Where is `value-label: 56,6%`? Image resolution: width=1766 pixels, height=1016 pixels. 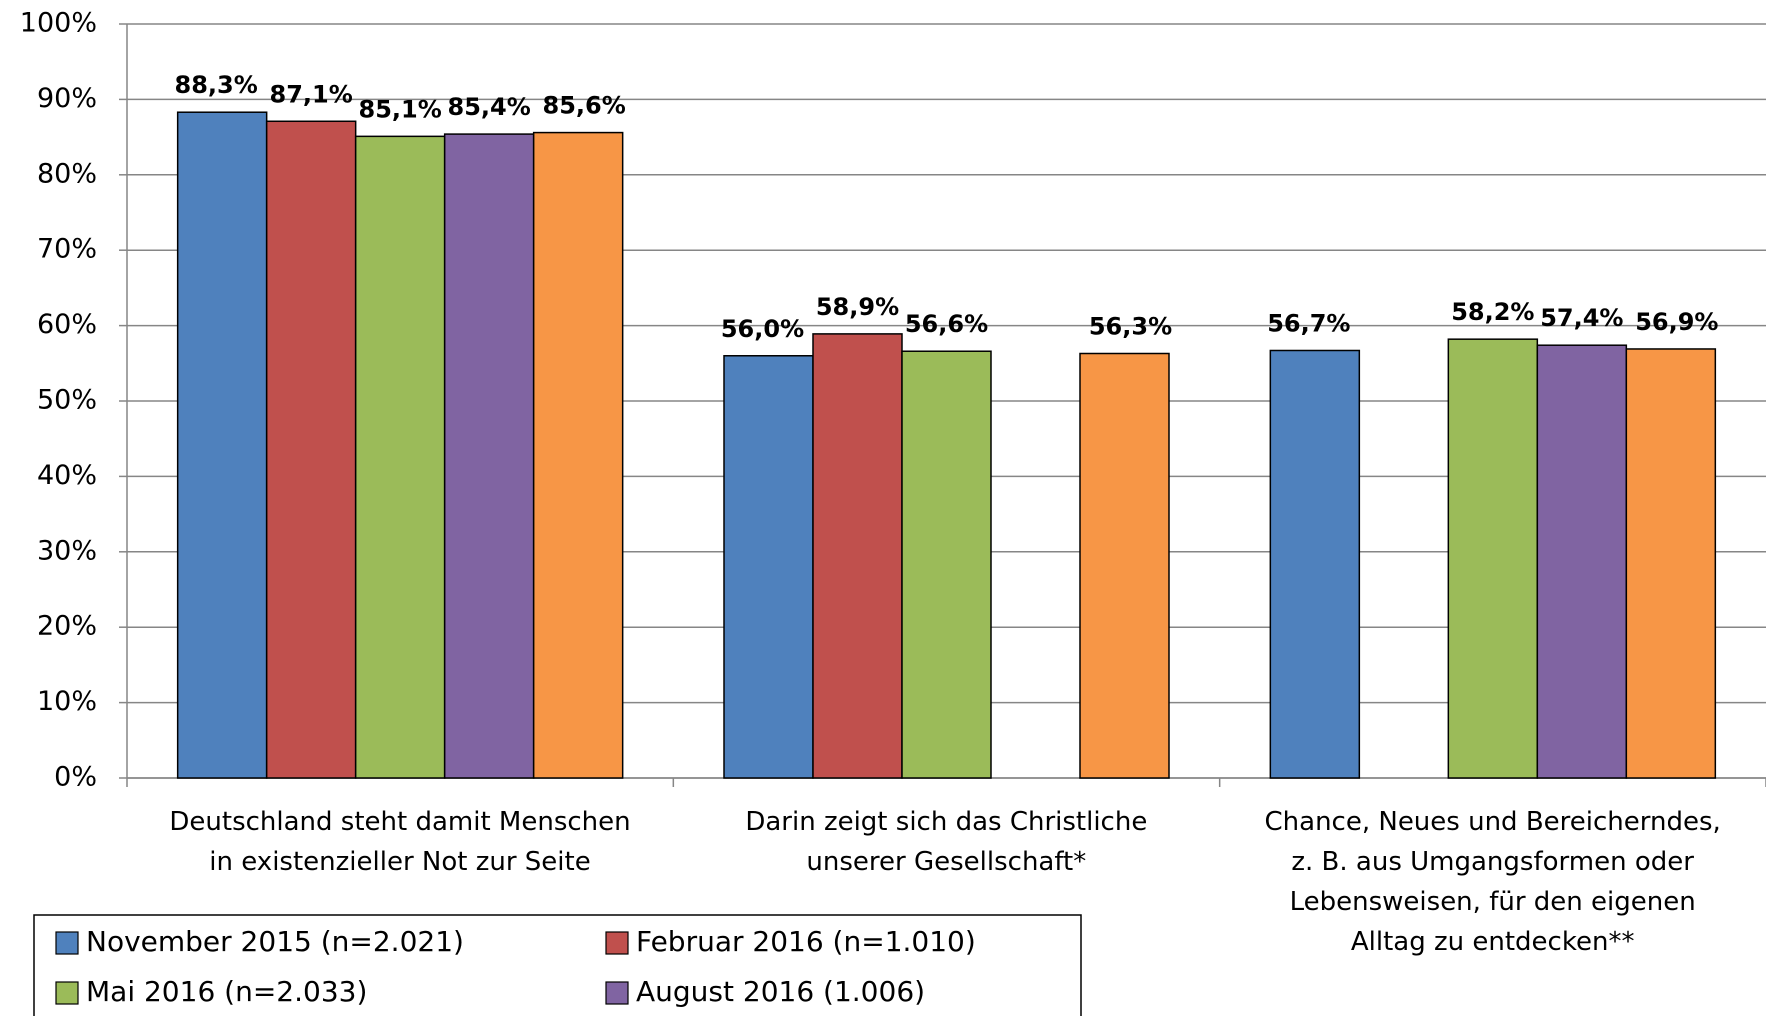
value-label: 56,6% is located at coordinates (946, 324).